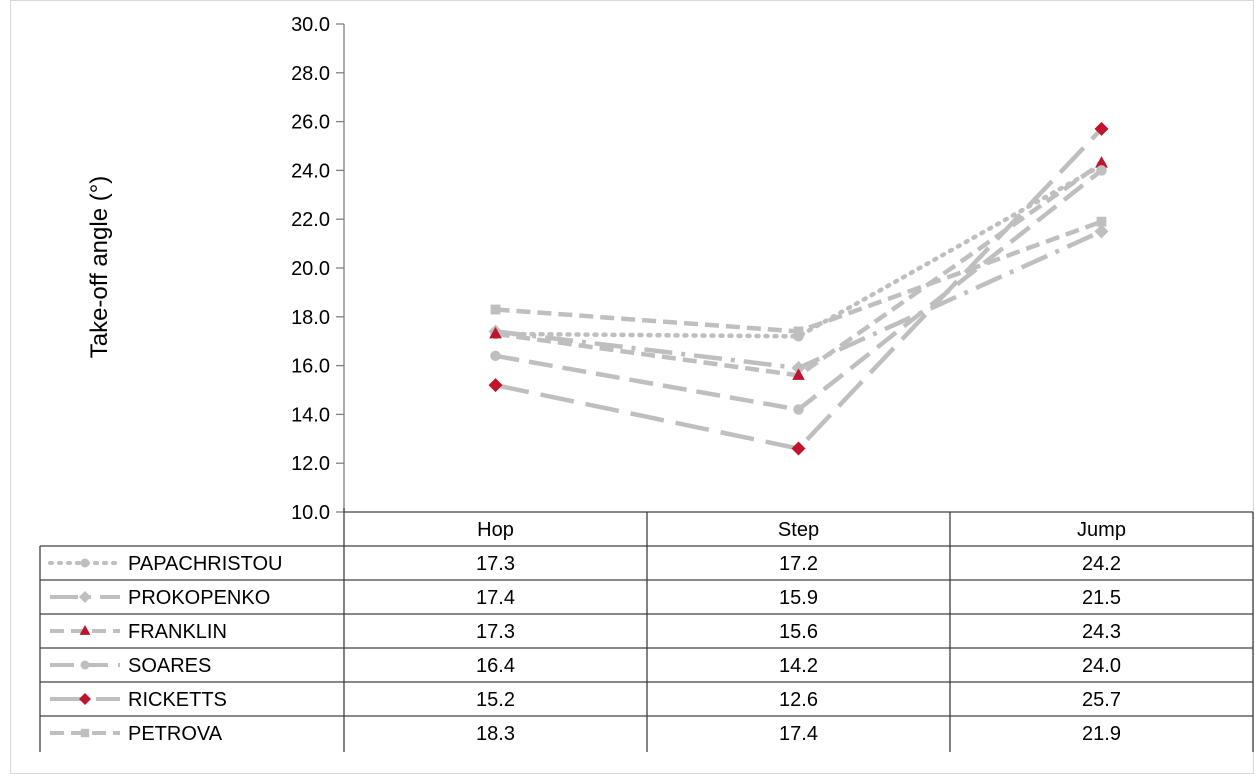 This screenshot has height=774, width=1255. I want to click on series-name: SOARES, so click(169, 666).